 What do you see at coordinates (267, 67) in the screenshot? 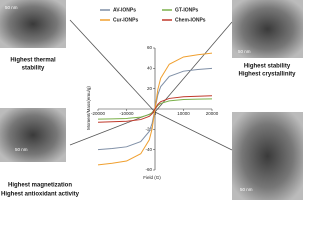
I see `caption: Highest stability` at bounding box center [267, 67].